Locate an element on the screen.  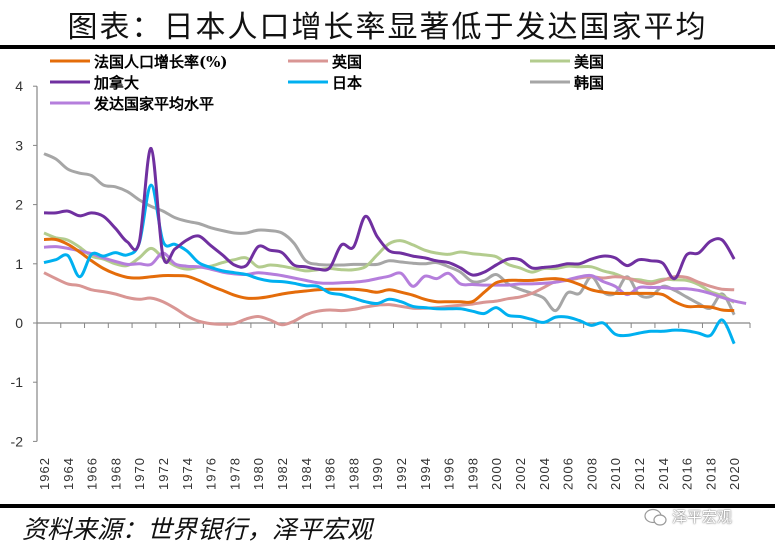
x-tick-label: 2002 is located at coordinates (520, 473).